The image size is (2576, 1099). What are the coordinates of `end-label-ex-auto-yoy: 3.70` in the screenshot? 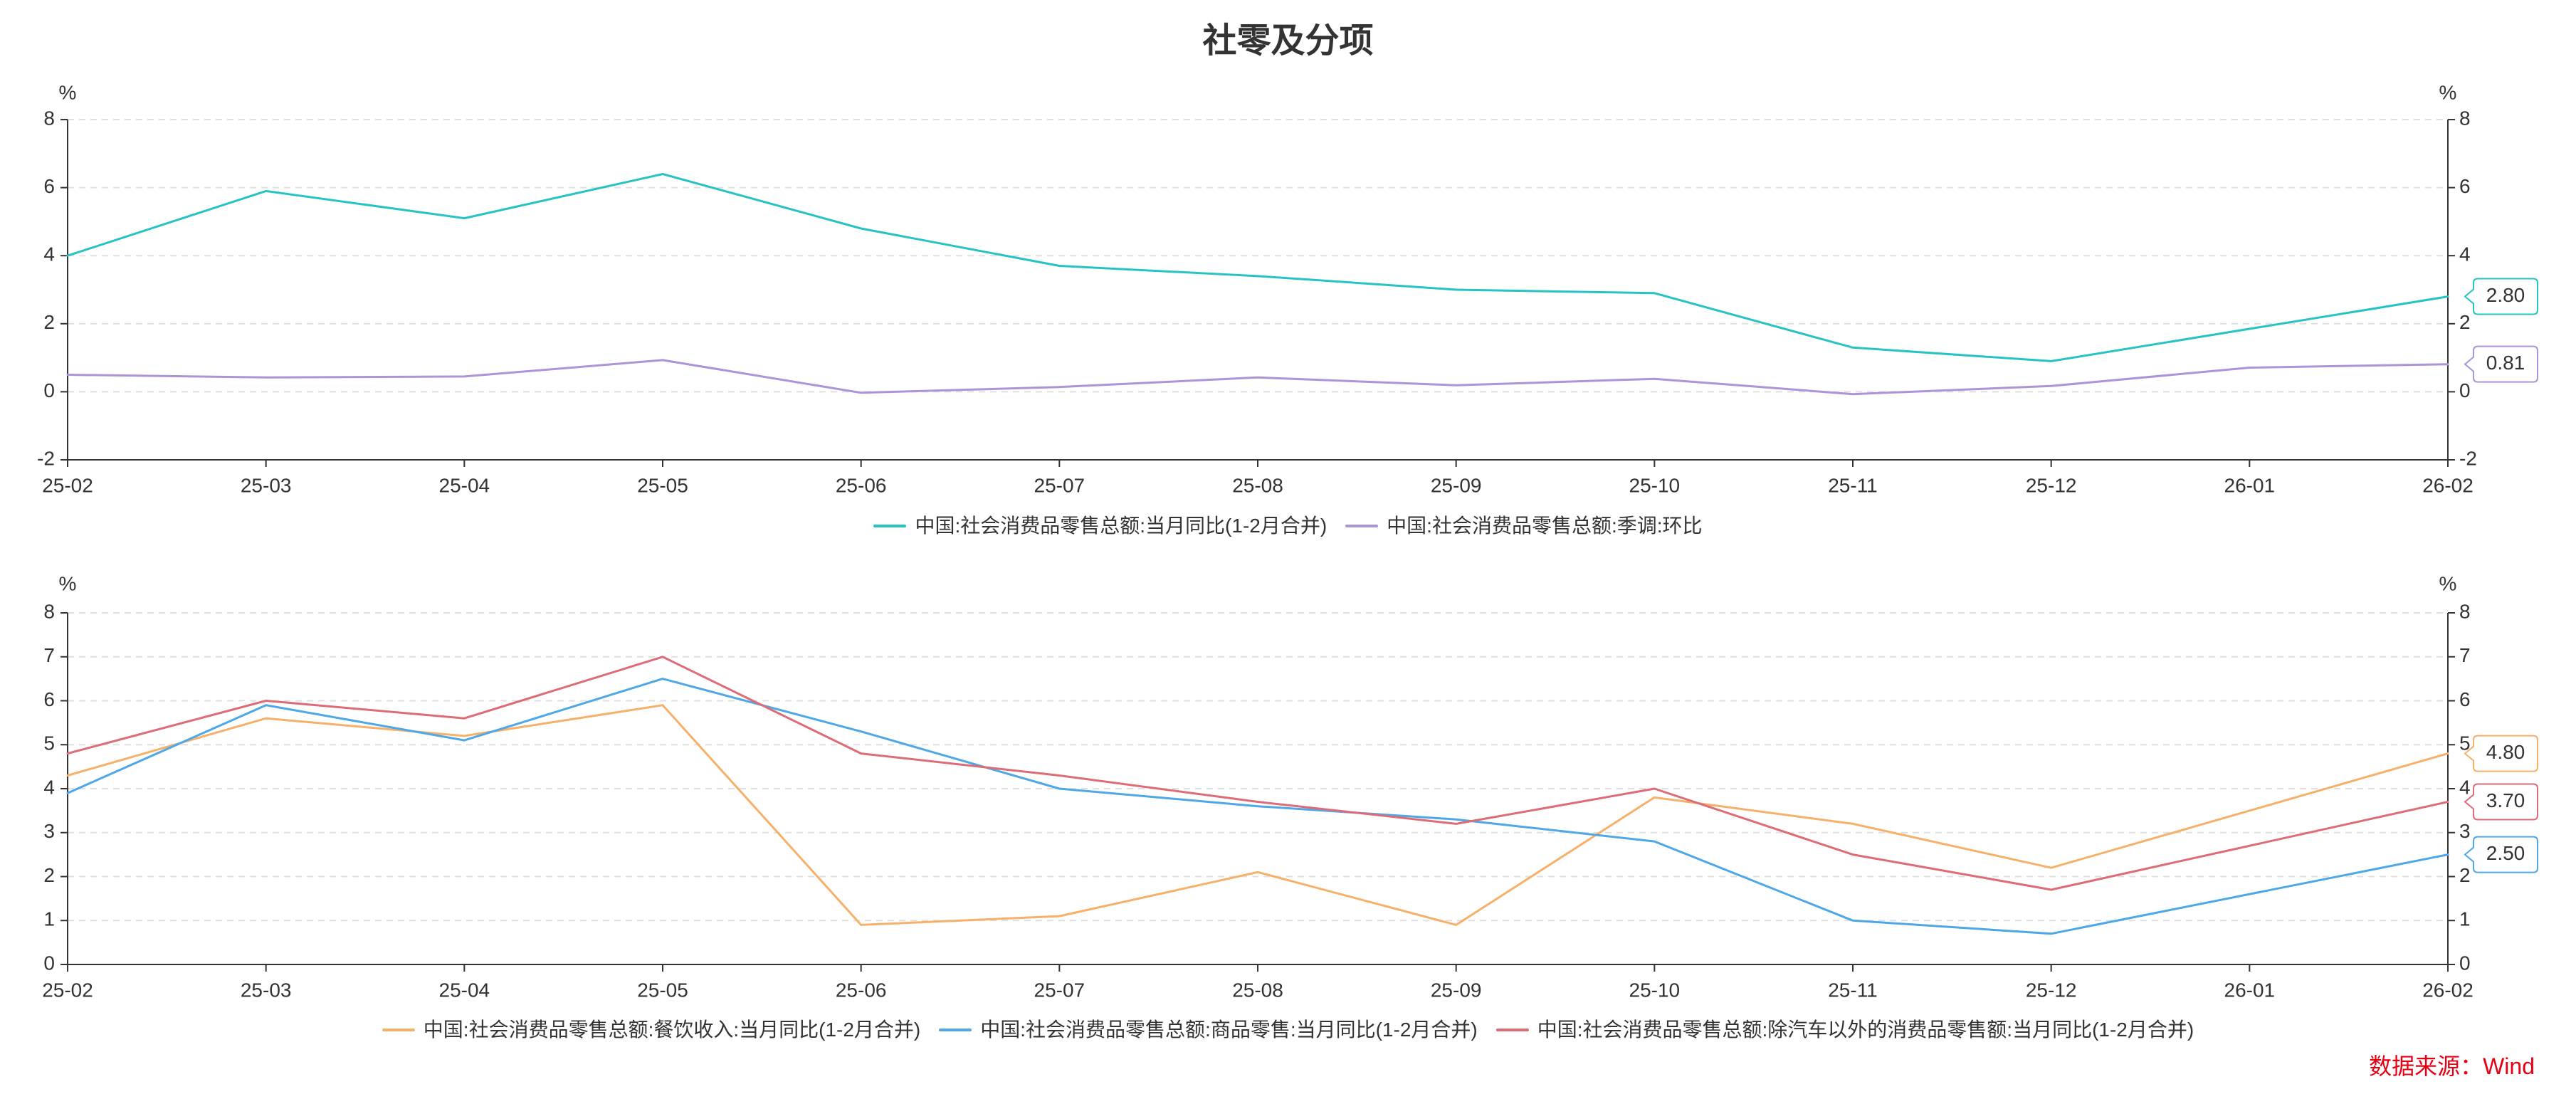 It's located at (2501, 802).